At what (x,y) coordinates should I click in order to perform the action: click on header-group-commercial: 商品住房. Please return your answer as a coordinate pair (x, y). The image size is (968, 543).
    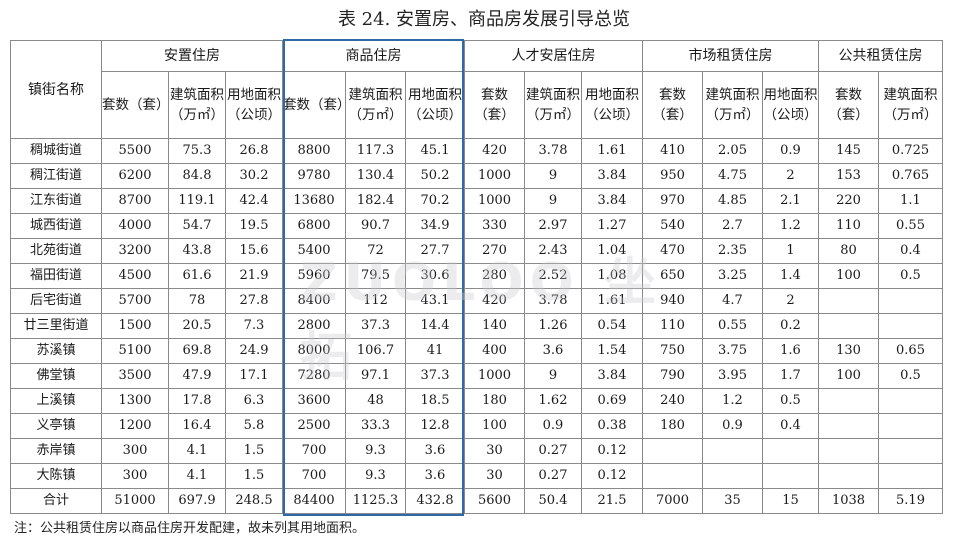
    Looking at the image, I should click on (373, 56).